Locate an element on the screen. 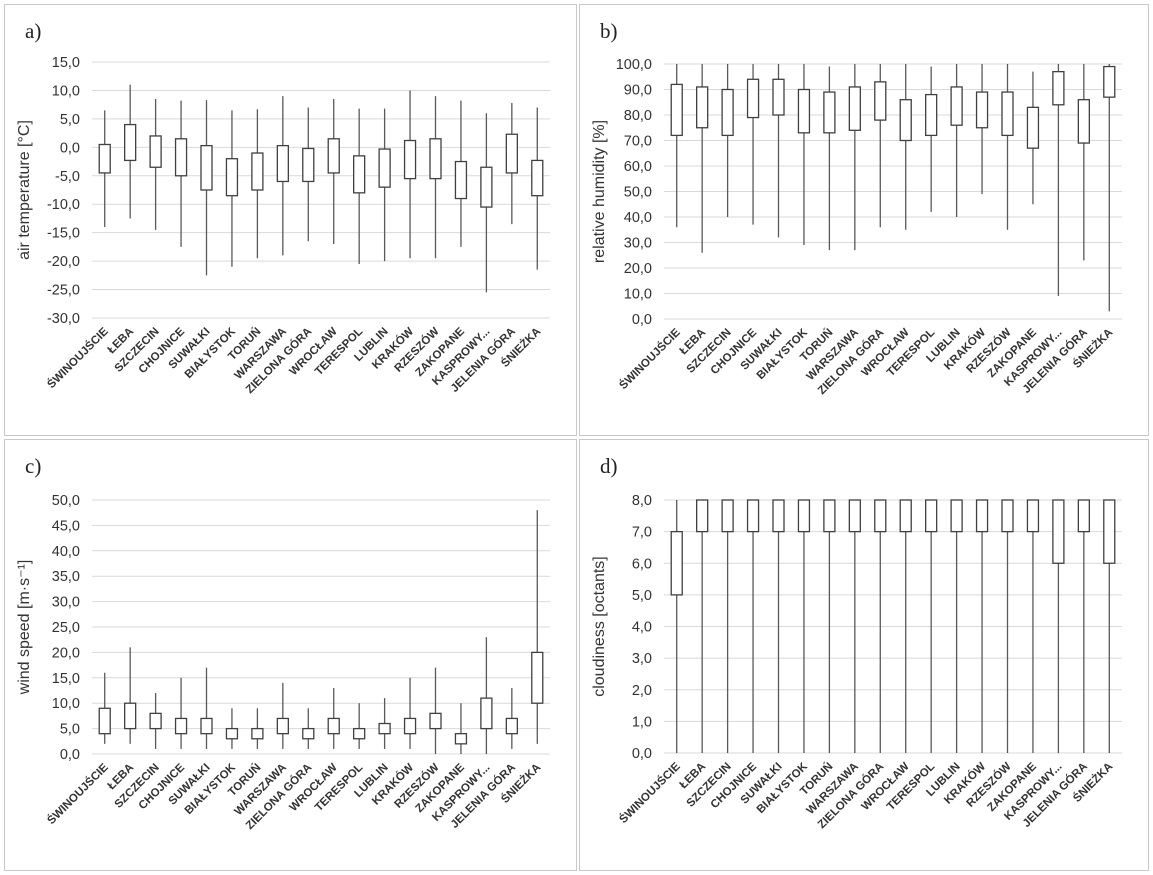  y-tick-label: 60,0 is located at coordinates (638, 167).